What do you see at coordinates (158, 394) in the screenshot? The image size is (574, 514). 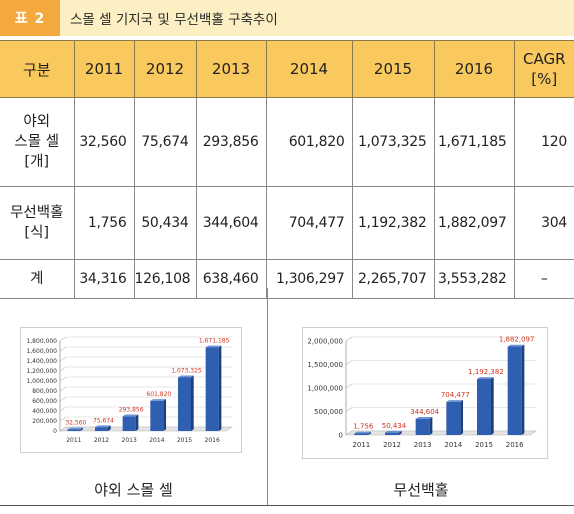 I see `data-label: 601,820` at bounding box center [158, 394].